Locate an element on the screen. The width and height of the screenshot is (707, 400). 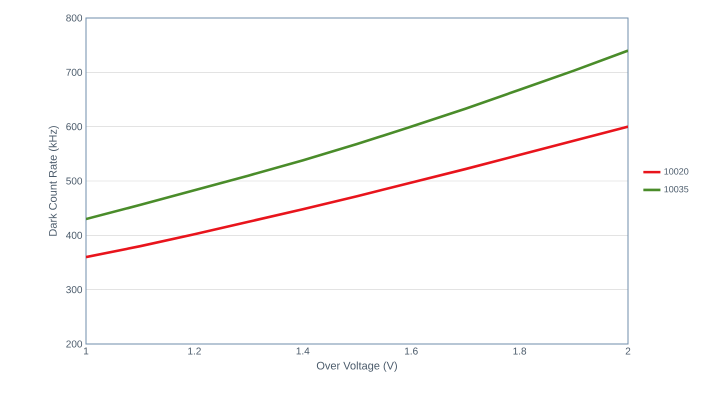
legend-label: 10035 is located at coordinates (676, 189).